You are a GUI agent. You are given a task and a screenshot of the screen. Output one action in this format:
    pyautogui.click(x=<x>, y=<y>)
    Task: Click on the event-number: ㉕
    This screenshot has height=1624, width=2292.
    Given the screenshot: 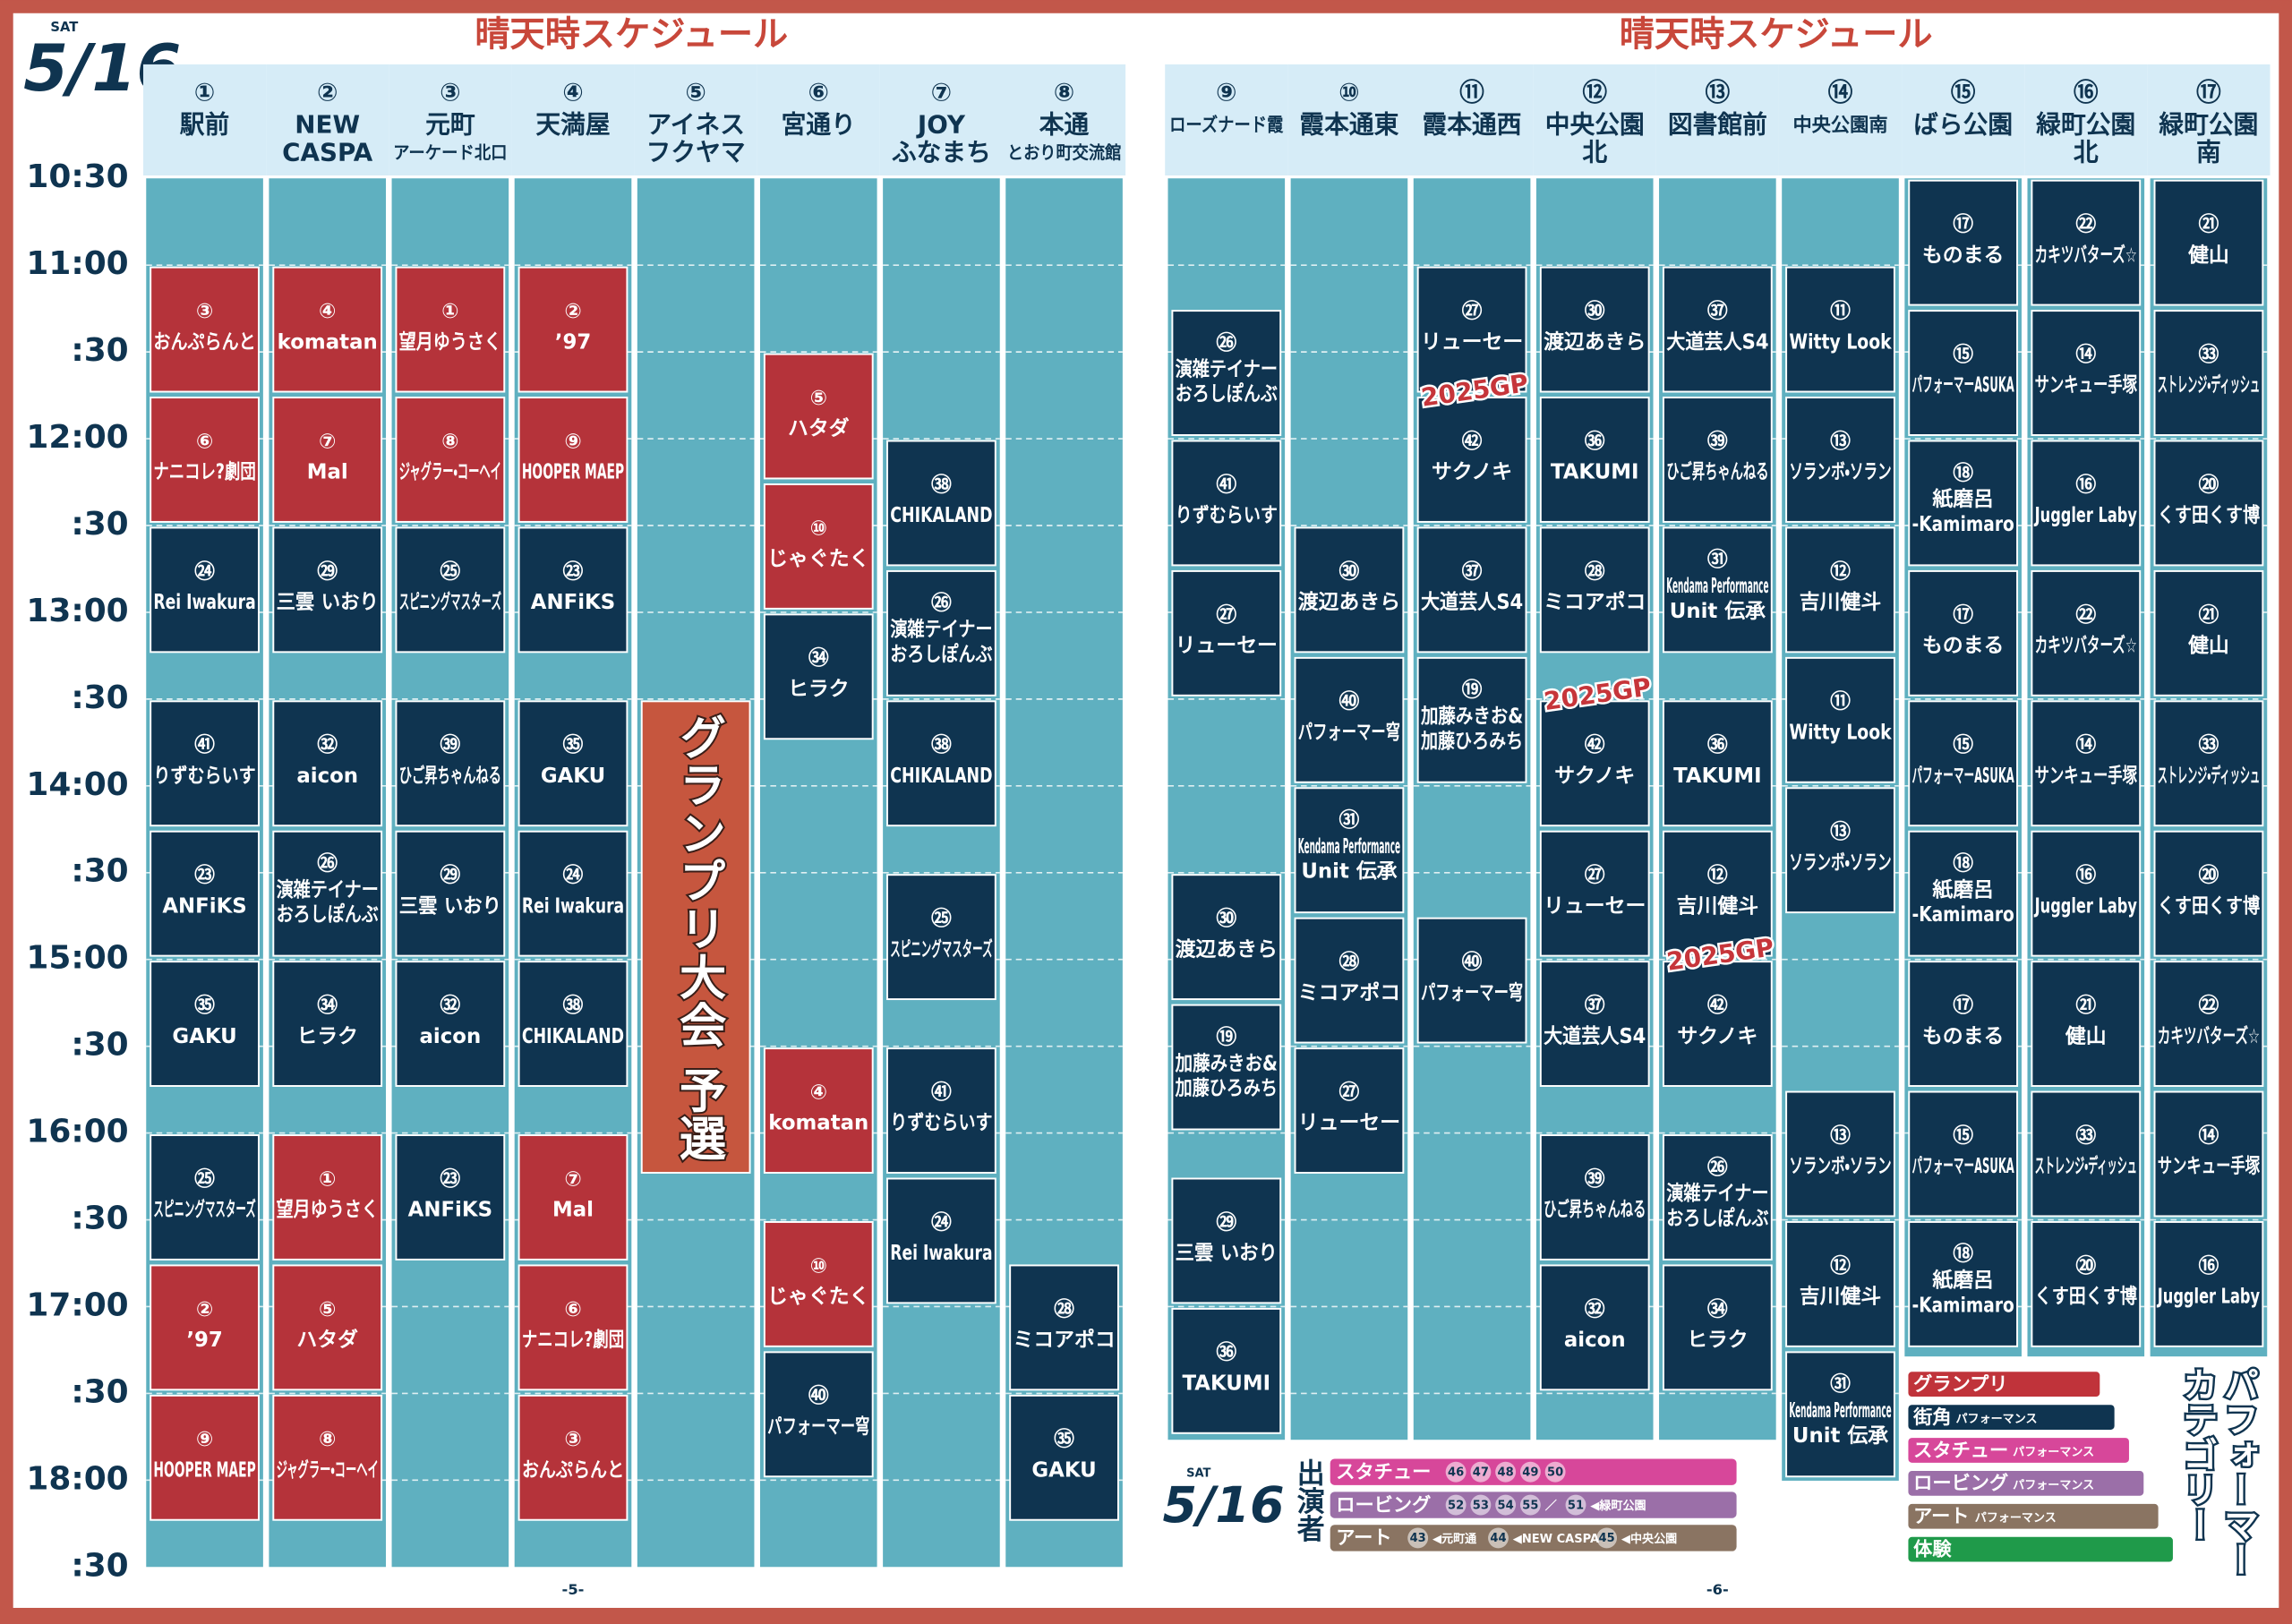 What is the action you would take?
    pyautogui.click(x=450, y=572)
    